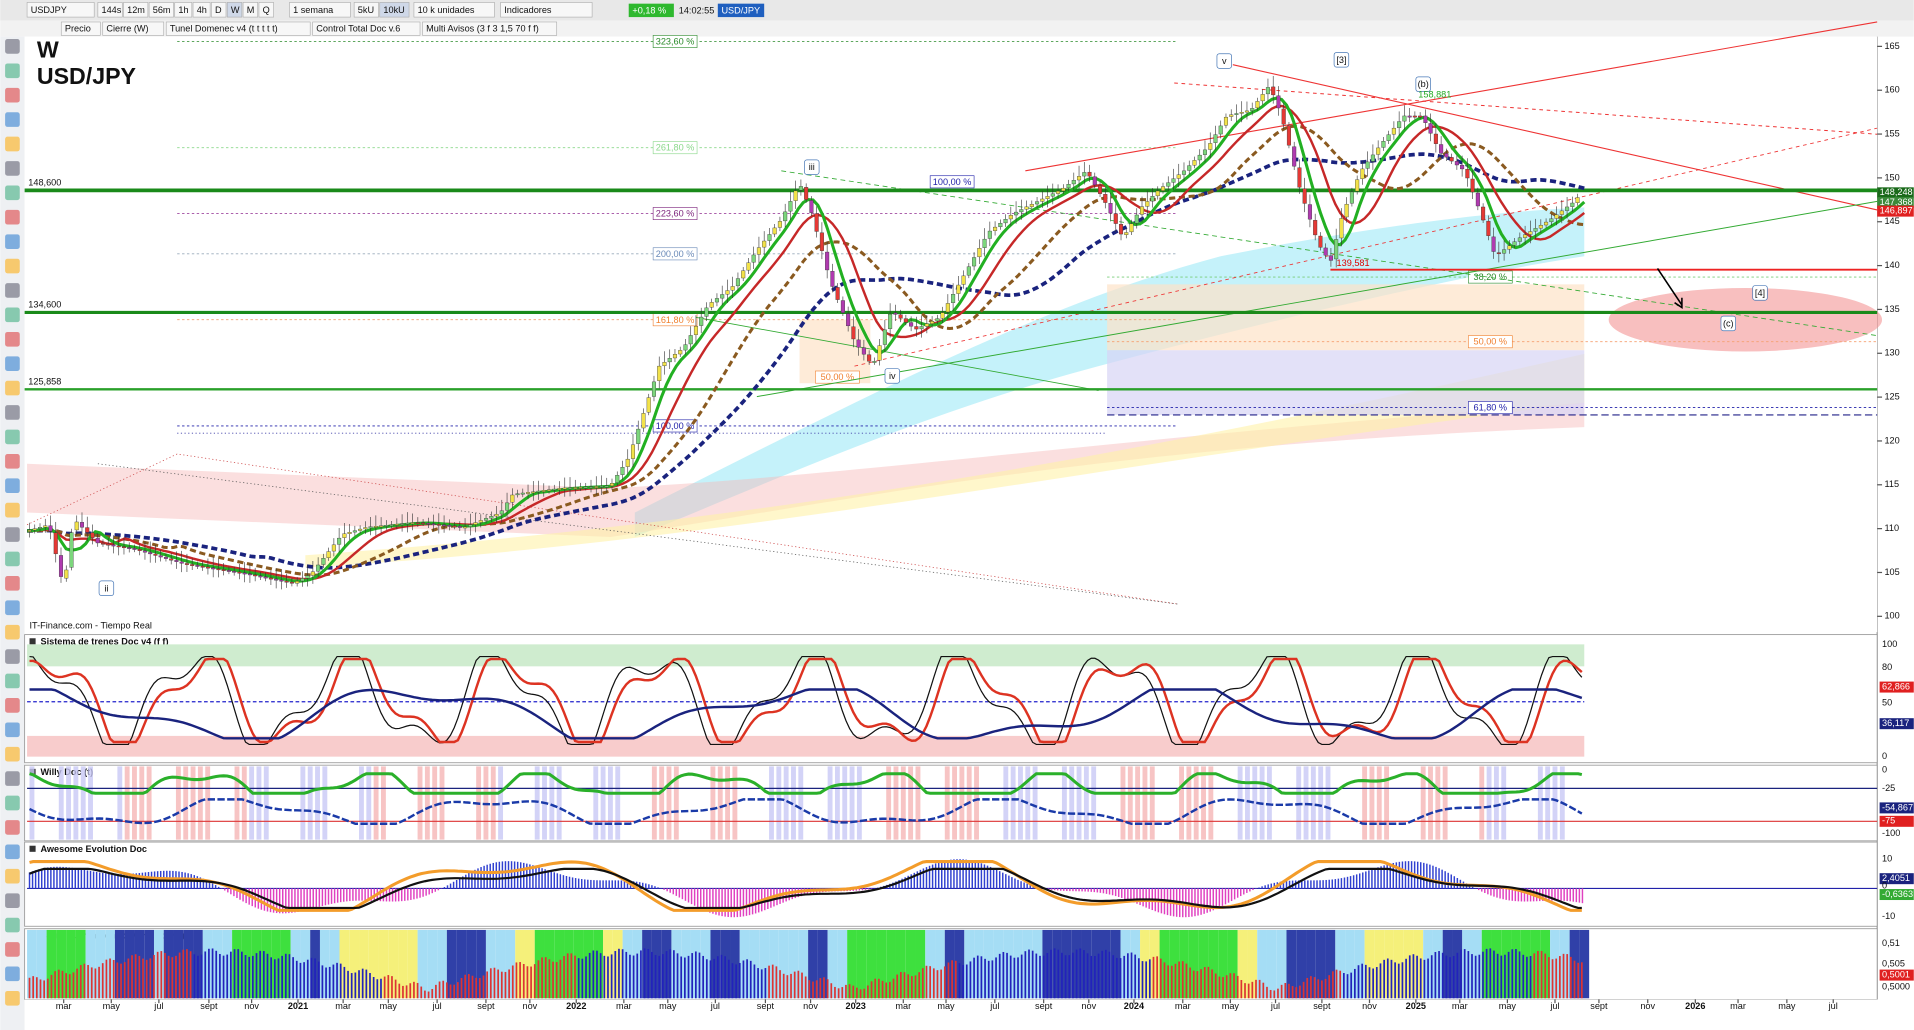 This screenshot has width=1914, height=1030. I want to click on interval-button: 144s, so click(112, 10).